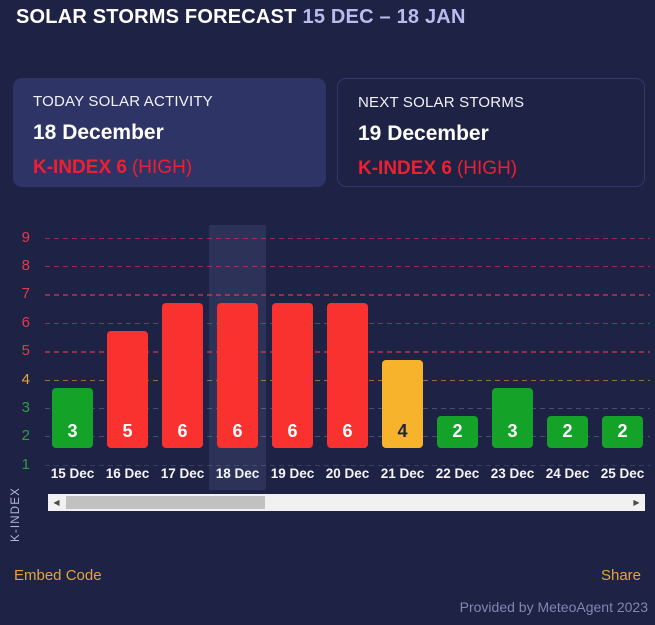 Image resolution: width=655 pixels, height=625 pixels. What do you see at coordinates (25, 294) in the screenshot?
I see `y-tick-label-7: 7` at bounding box center [25, 294].